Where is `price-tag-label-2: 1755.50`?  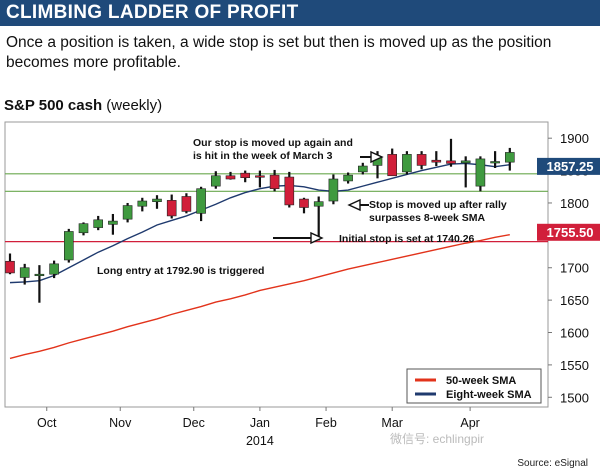
price-tag-label-2: 1755.50 is located at coordinates (570, 232).